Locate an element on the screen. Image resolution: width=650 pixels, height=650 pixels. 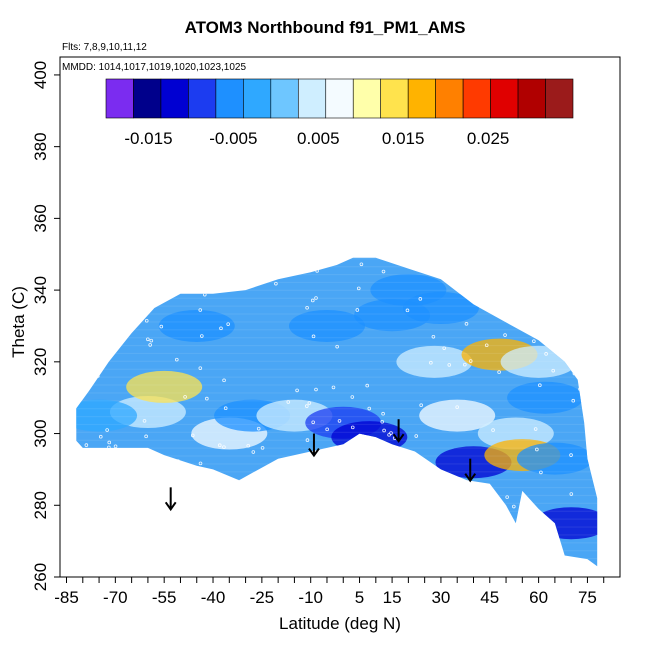
x-axis-label: Latitude (deg N) is located at coordinates (340, 623).